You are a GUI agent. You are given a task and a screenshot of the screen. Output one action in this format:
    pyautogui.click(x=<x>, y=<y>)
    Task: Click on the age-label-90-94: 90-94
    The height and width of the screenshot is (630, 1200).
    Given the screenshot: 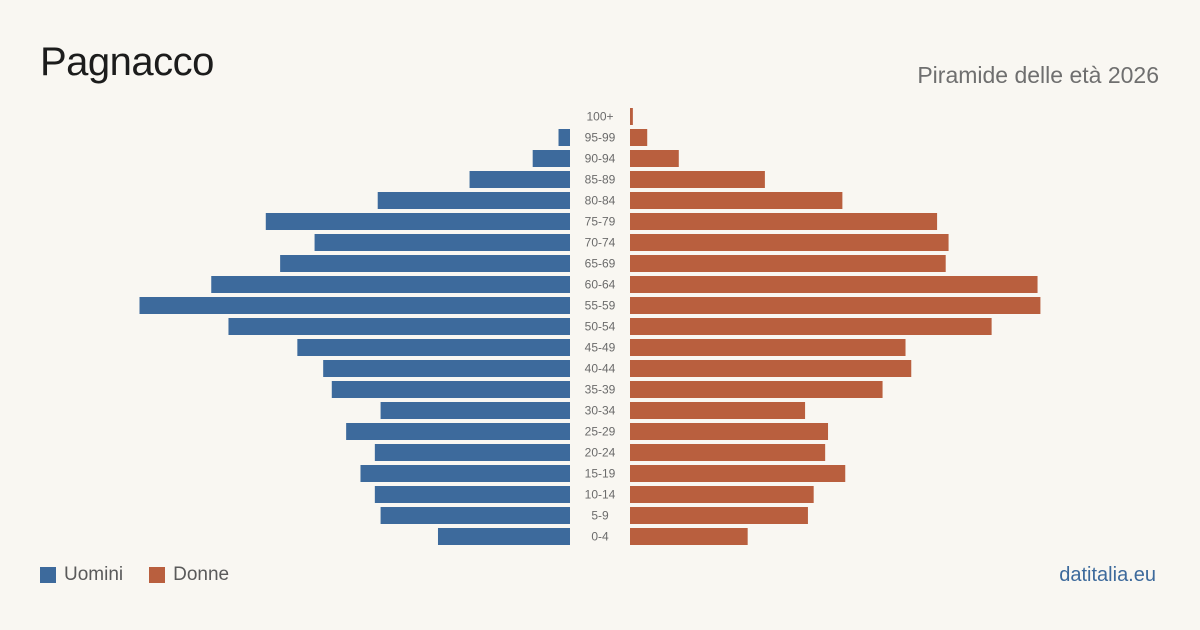 What is the action you would take?
    pyautogui.click(x=600, y=159)
    